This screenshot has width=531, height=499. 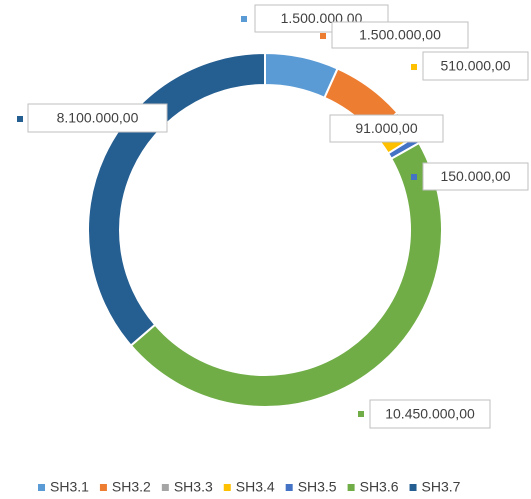 I want to click on legend-label: SH3.3, so click(x=193, y=487).